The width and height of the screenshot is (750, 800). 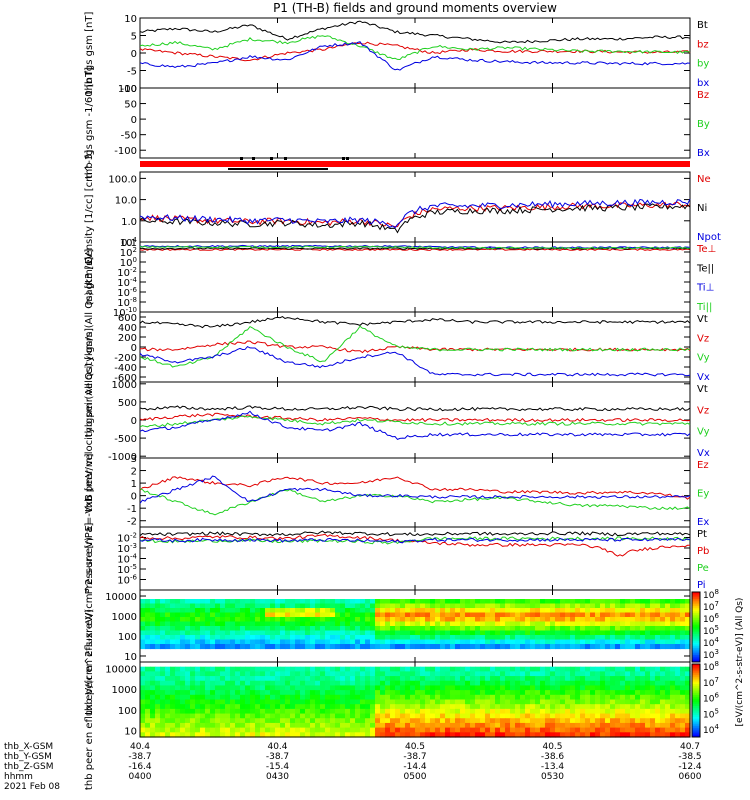 What do you see at coordinates (696, 731) in the screenshot?
I see `peer-colorbar-cell` at bounding box center [696, 731].